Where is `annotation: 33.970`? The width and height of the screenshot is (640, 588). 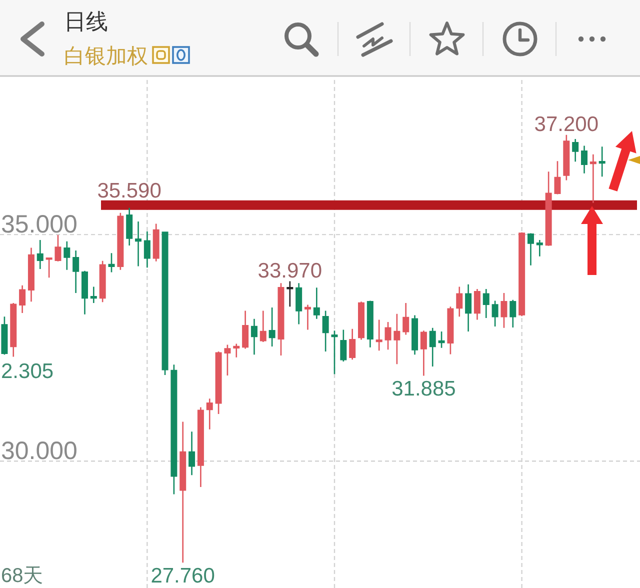 annotation: 33.970 is located at coordinates (290, 270).